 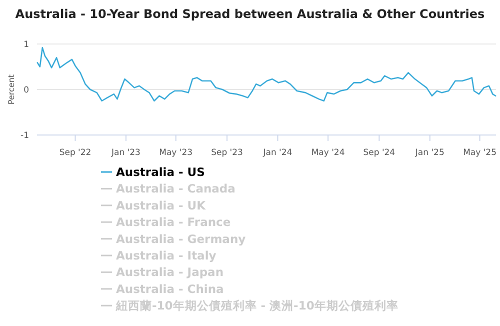 What do you see at coordinates (429, 153) in the screenshot?
I see `x-tick-label: Jan '25` at bounding box center [429, 153].